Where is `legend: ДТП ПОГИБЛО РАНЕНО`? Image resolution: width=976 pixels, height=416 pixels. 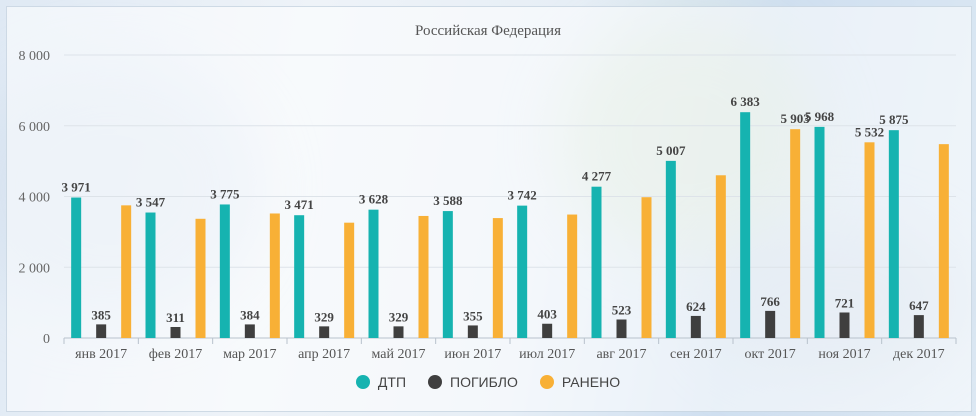 legend: ДТП ПОГИБЛО РАНЕНО is located at coordinates (488, 382).